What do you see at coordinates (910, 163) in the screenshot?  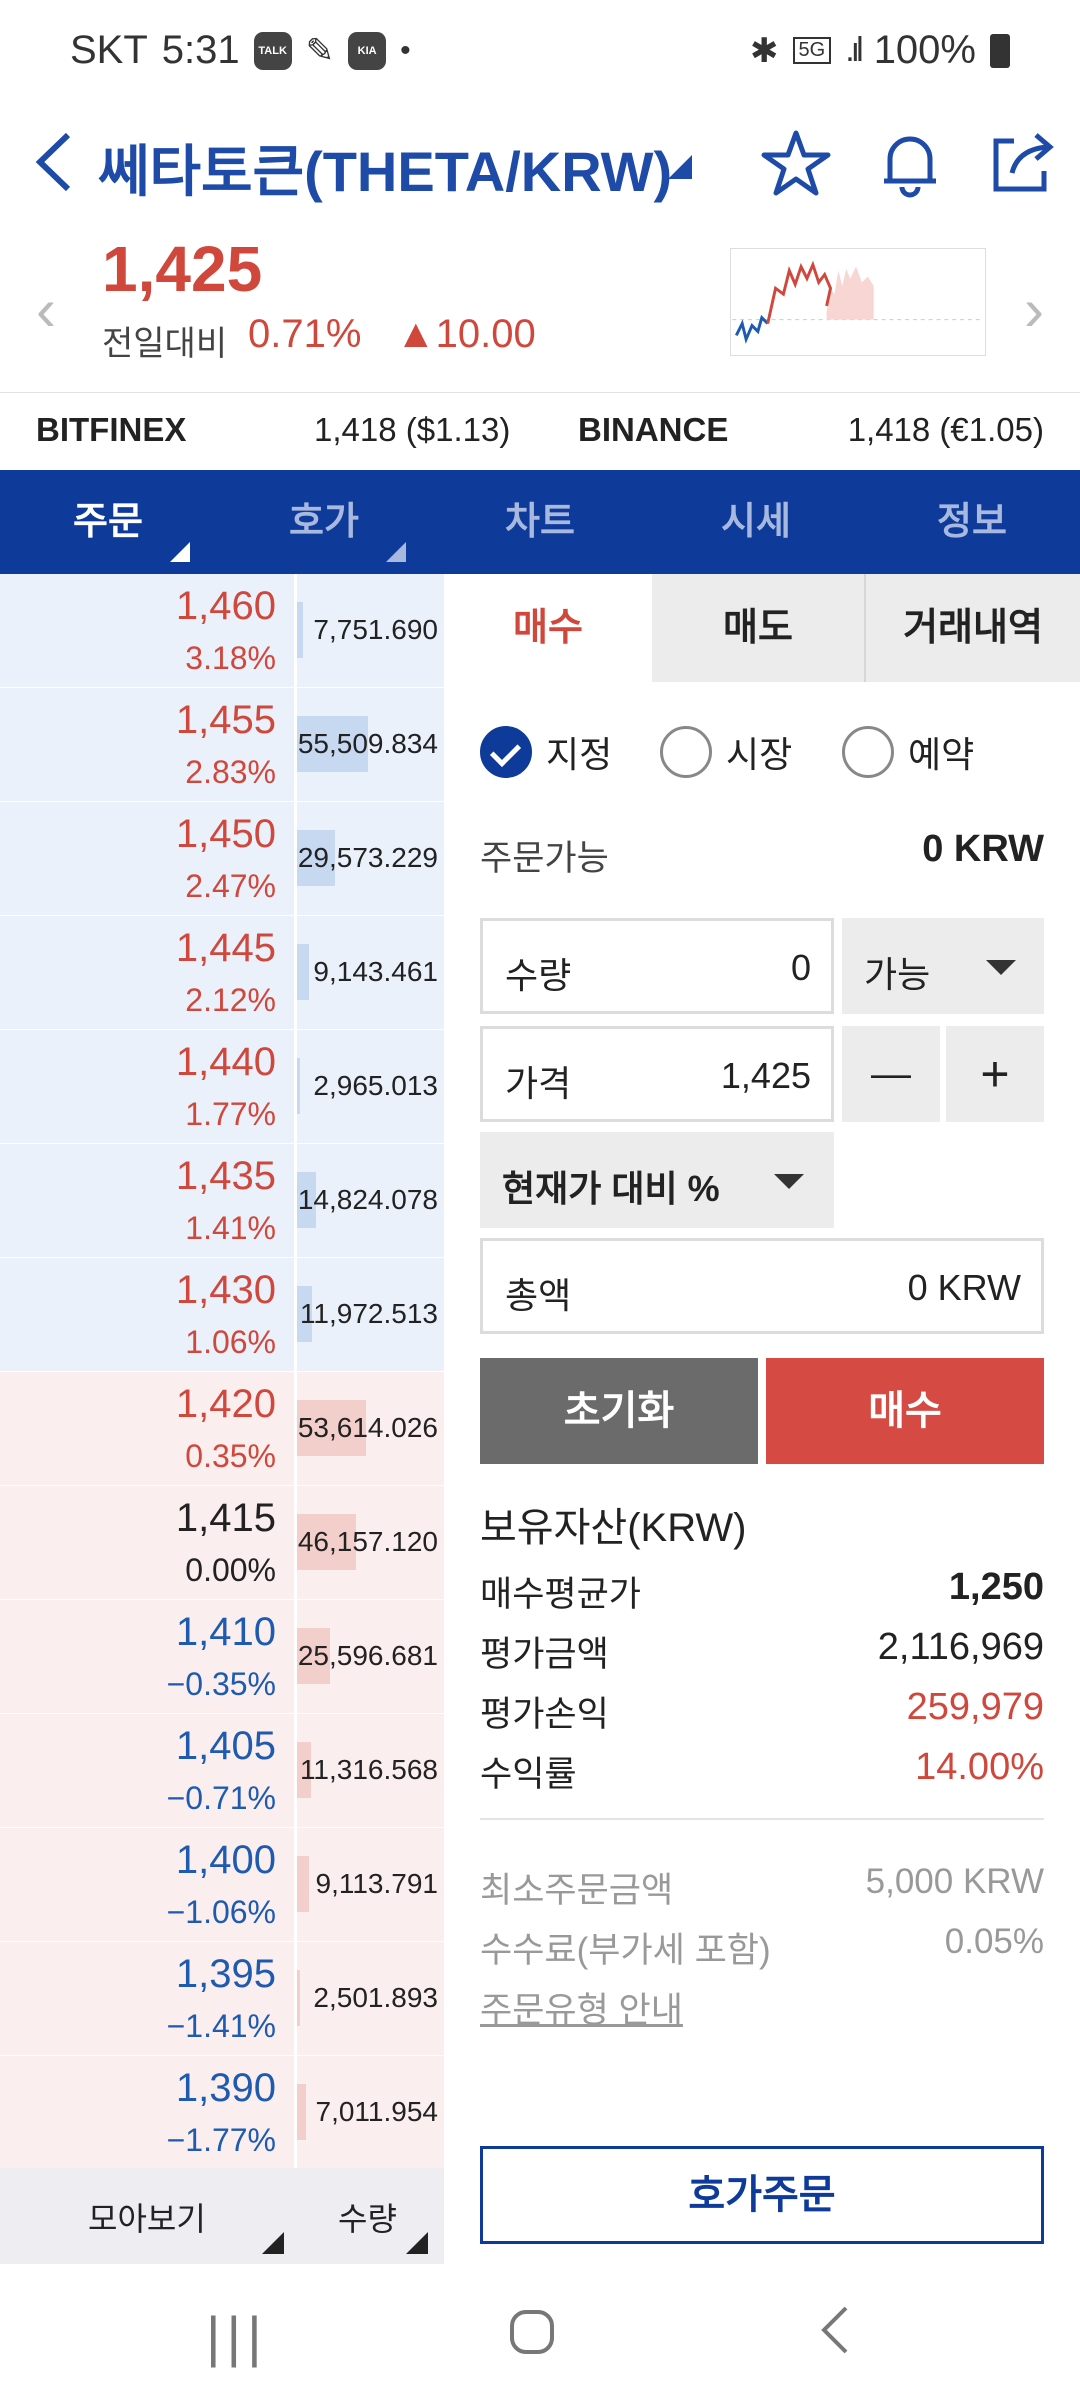 I see `bell-icon` at bounding box center [910, 163].